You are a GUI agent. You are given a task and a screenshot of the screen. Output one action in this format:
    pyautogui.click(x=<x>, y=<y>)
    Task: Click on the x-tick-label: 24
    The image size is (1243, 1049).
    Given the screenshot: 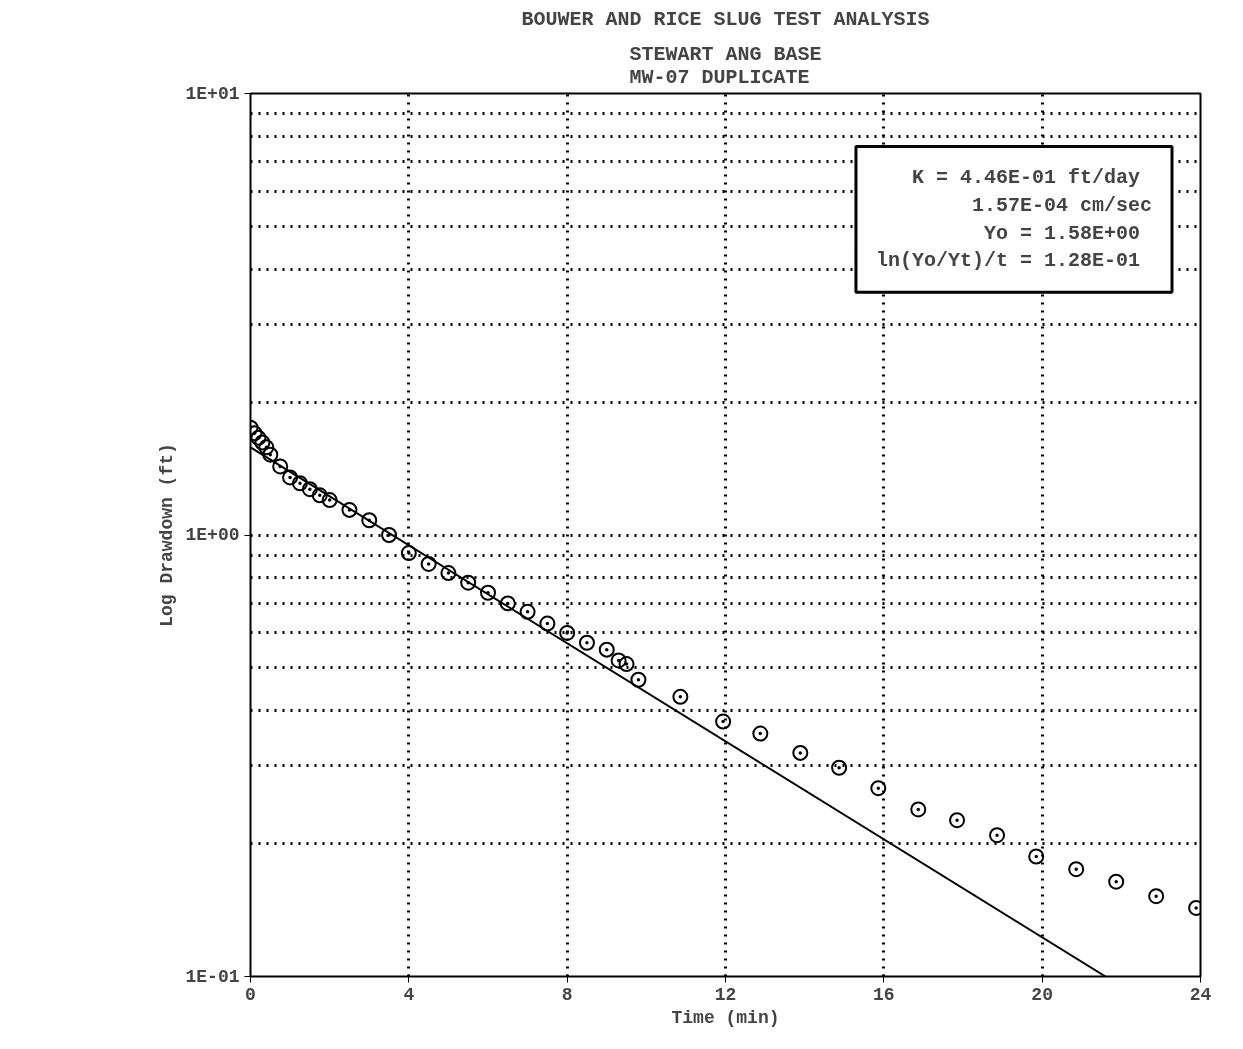 What is the action you would take?
    pyautogui.click(x=1200, y=994)
    